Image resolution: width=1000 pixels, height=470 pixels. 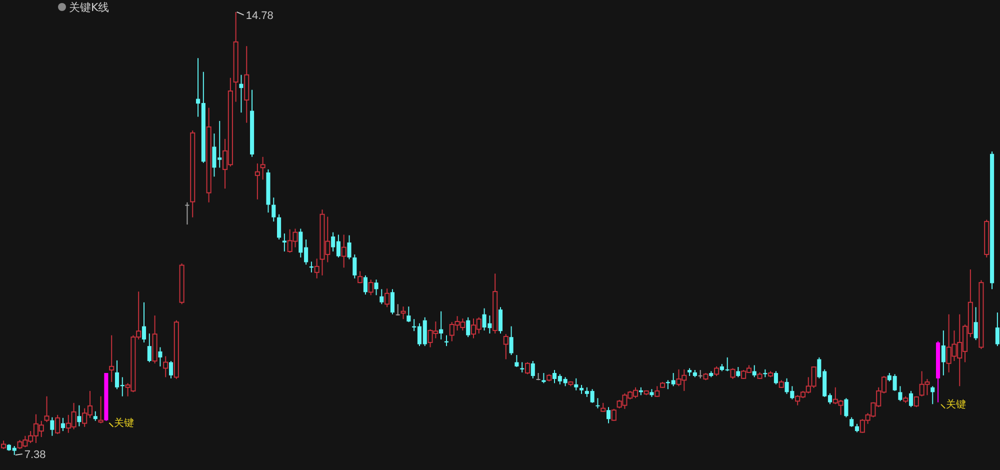 I want to click on chart-subtitle: 关键K线, so click(x=89, y=7).